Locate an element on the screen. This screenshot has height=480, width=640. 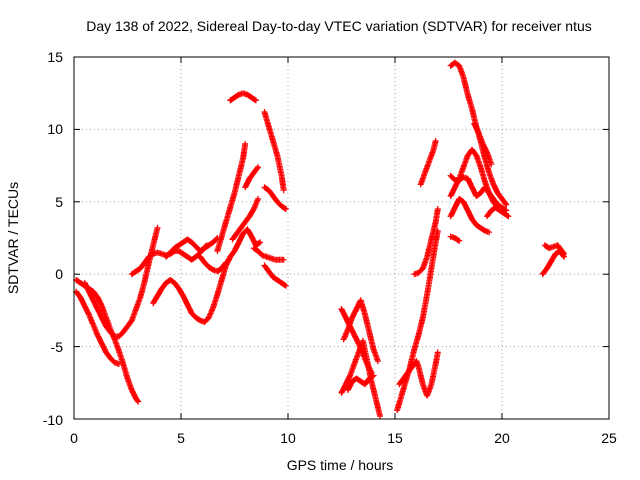
x-tick-label: 0 is located at coordinates (74, 438).